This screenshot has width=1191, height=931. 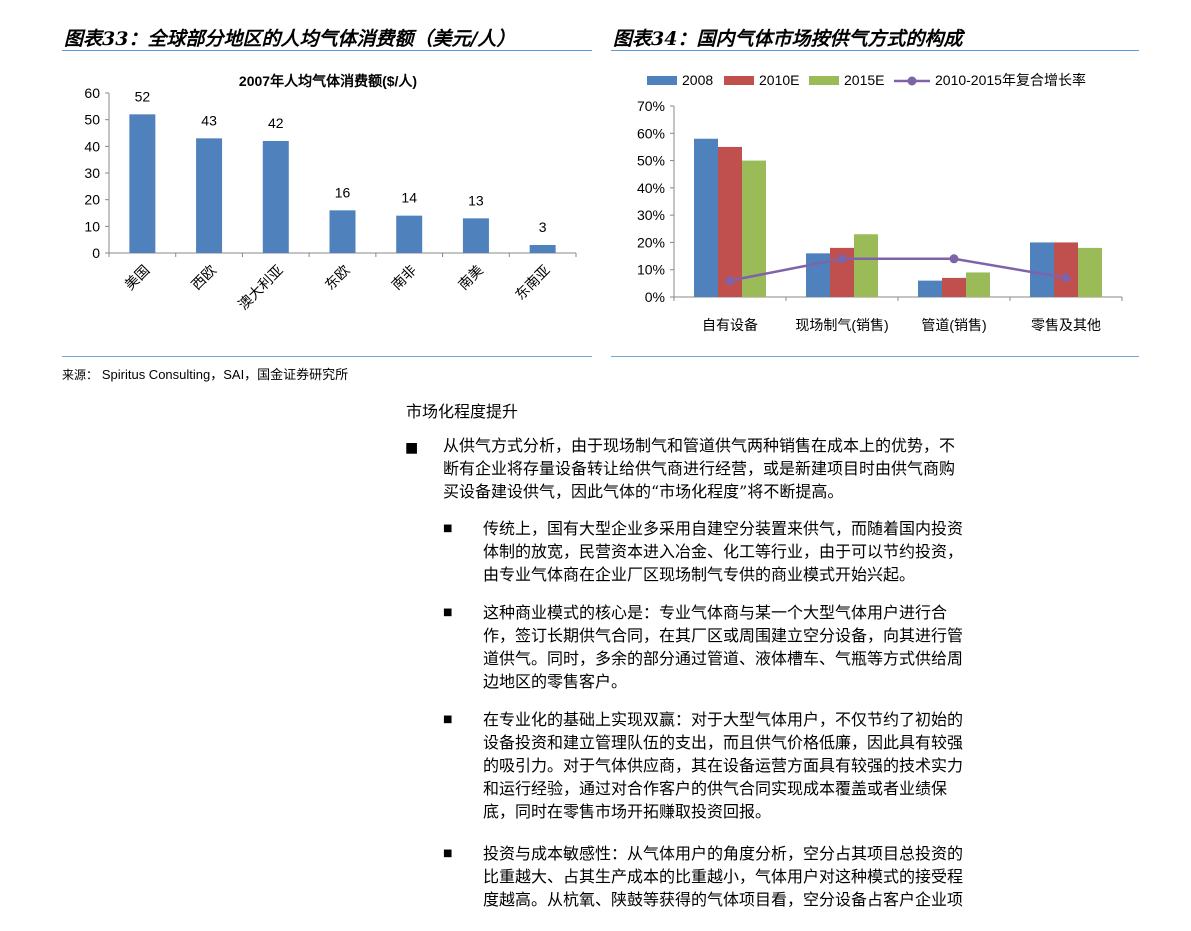 I want to click on chart-33-bars: 52 43 42 16 14 13 3, so click(x=342, y=170).